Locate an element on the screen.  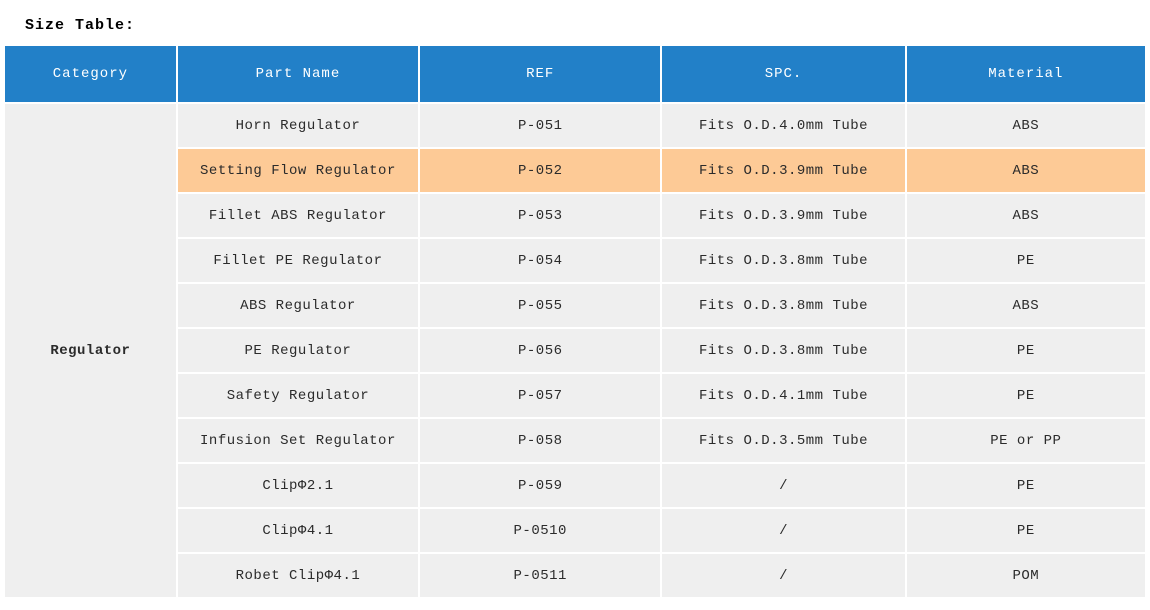
page-title: Size Table: is located at coordinates (80, 25).